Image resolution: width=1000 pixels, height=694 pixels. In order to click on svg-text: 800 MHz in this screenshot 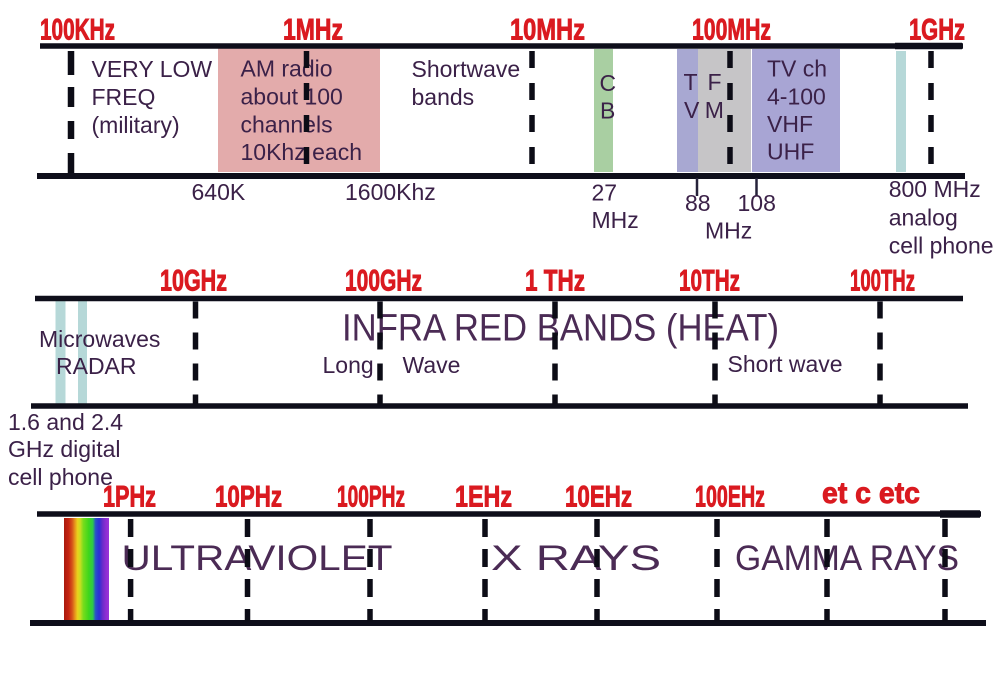, I will do `click(935, 189)`.